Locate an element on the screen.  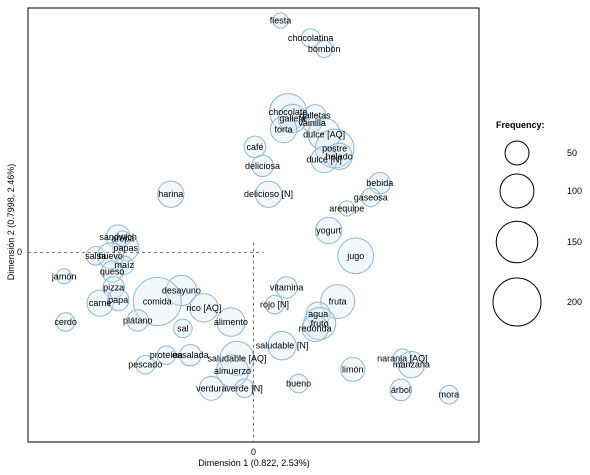
point-label: jugo is located at coordinates (355, 256).